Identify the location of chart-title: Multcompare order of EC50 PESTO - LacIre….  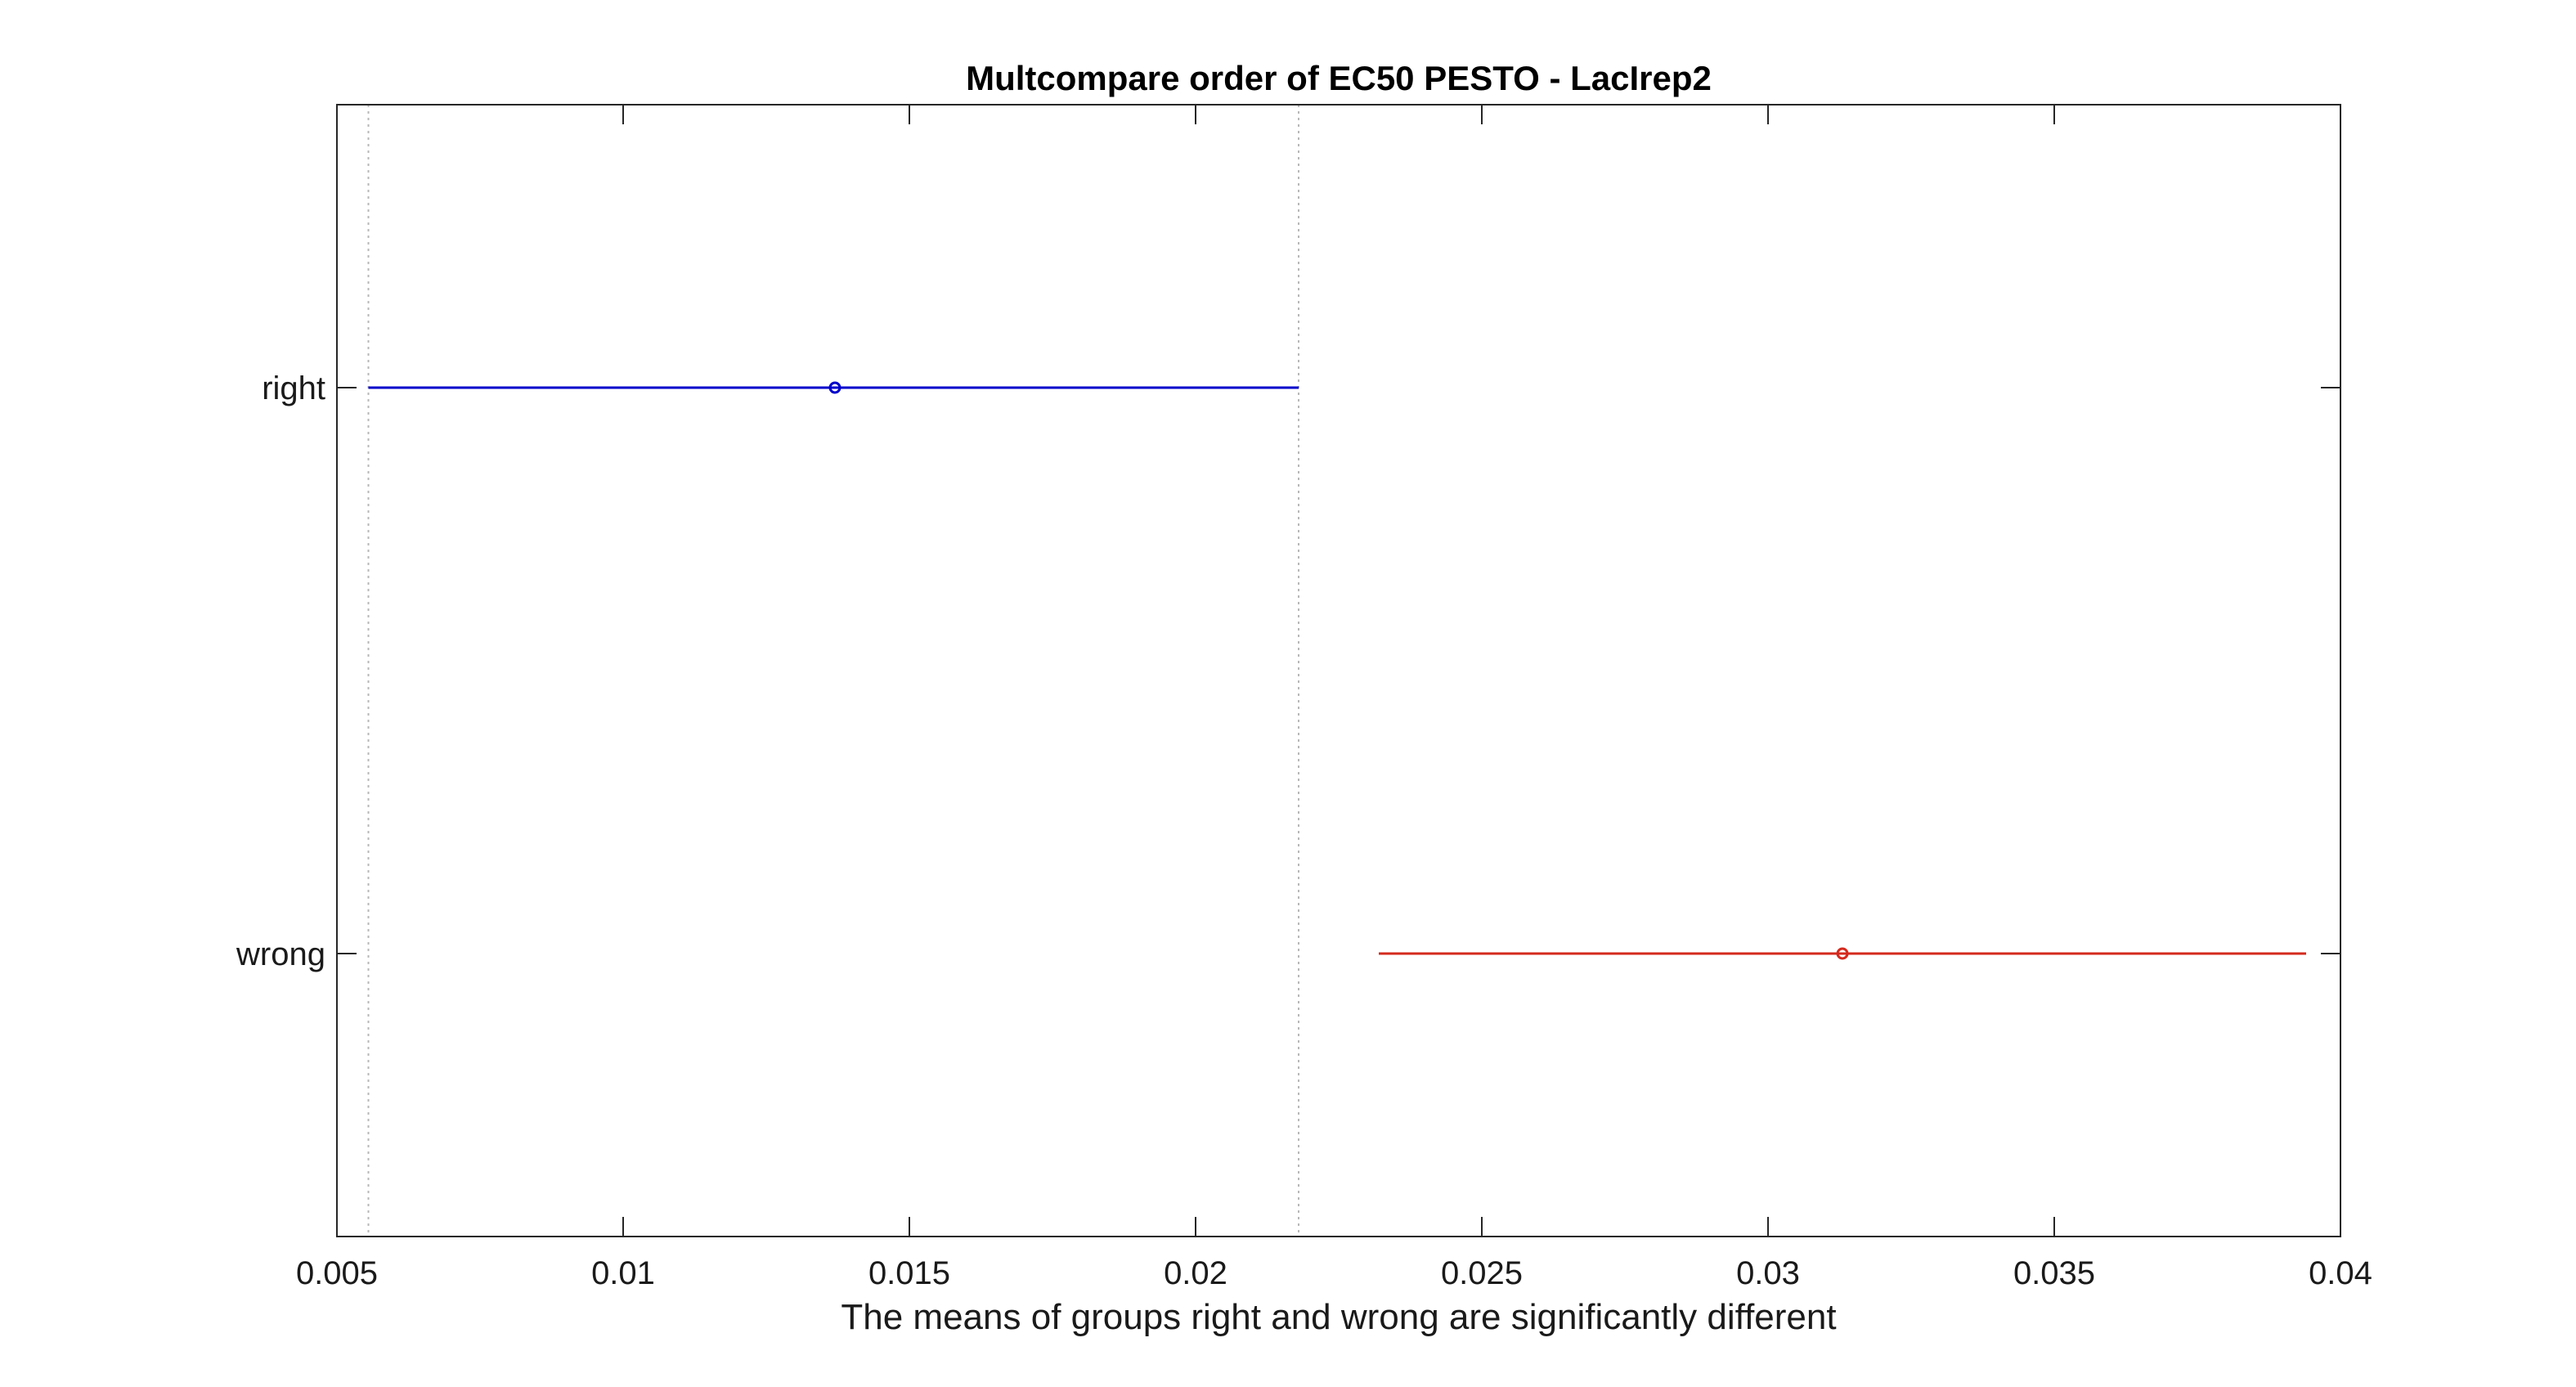
(1339, 78).